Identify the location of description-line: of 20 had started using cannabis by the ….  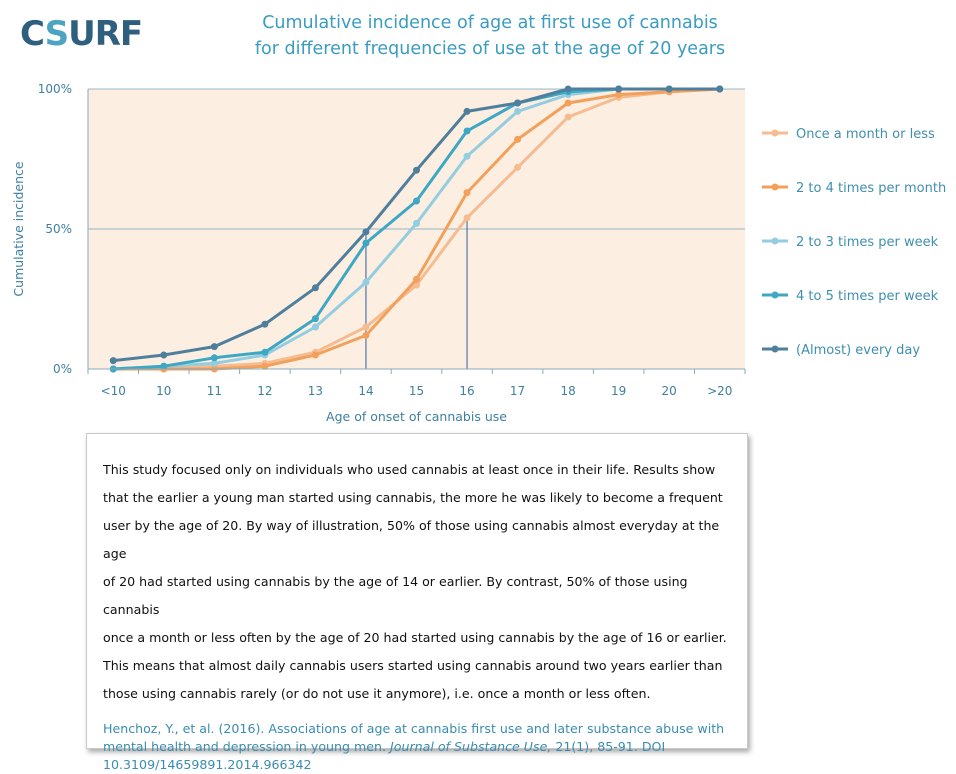
(395, 595).